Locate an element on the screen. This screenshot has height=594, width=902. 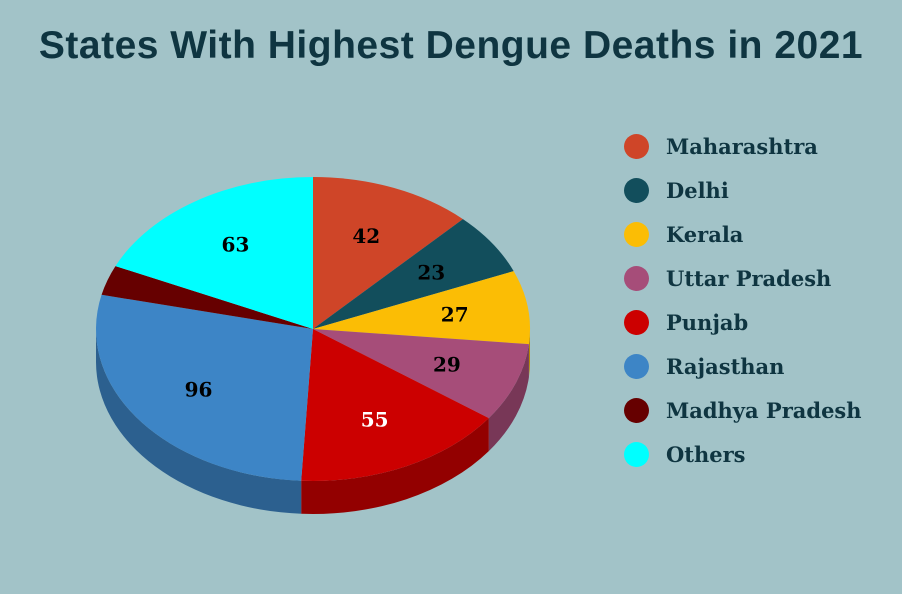
slice-value-label: 96 is located at coordinates (199, 389).